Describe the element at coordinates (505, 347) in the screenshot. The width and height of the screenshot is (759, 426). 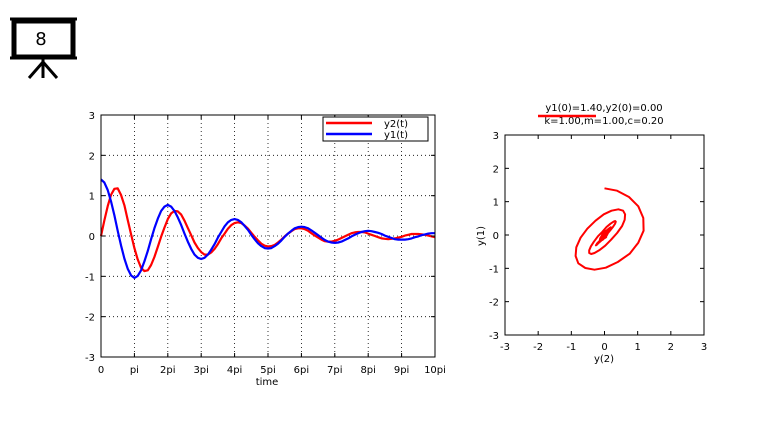
I see `right-x-tick-label: -3` at that location.